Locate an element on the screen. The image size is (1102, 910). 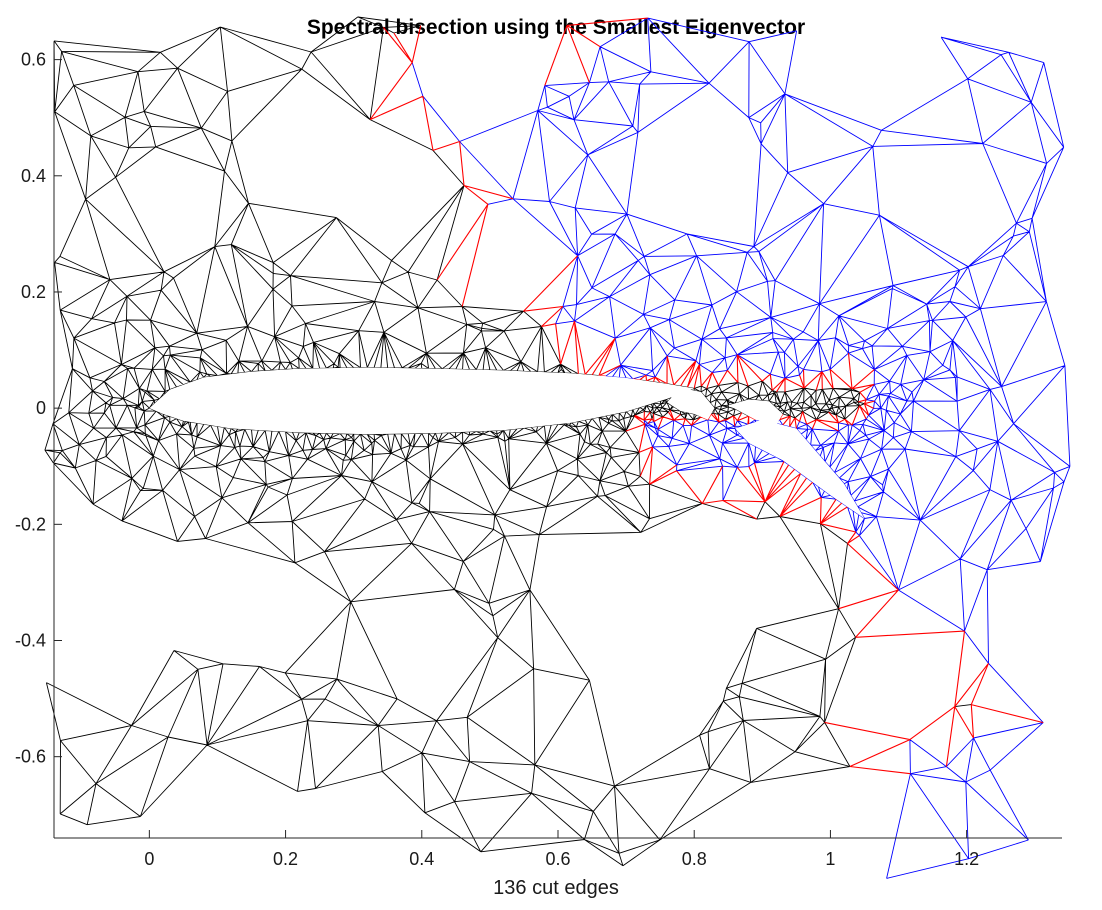
x-tick-label: 0 is located at coordinates (149, 859).